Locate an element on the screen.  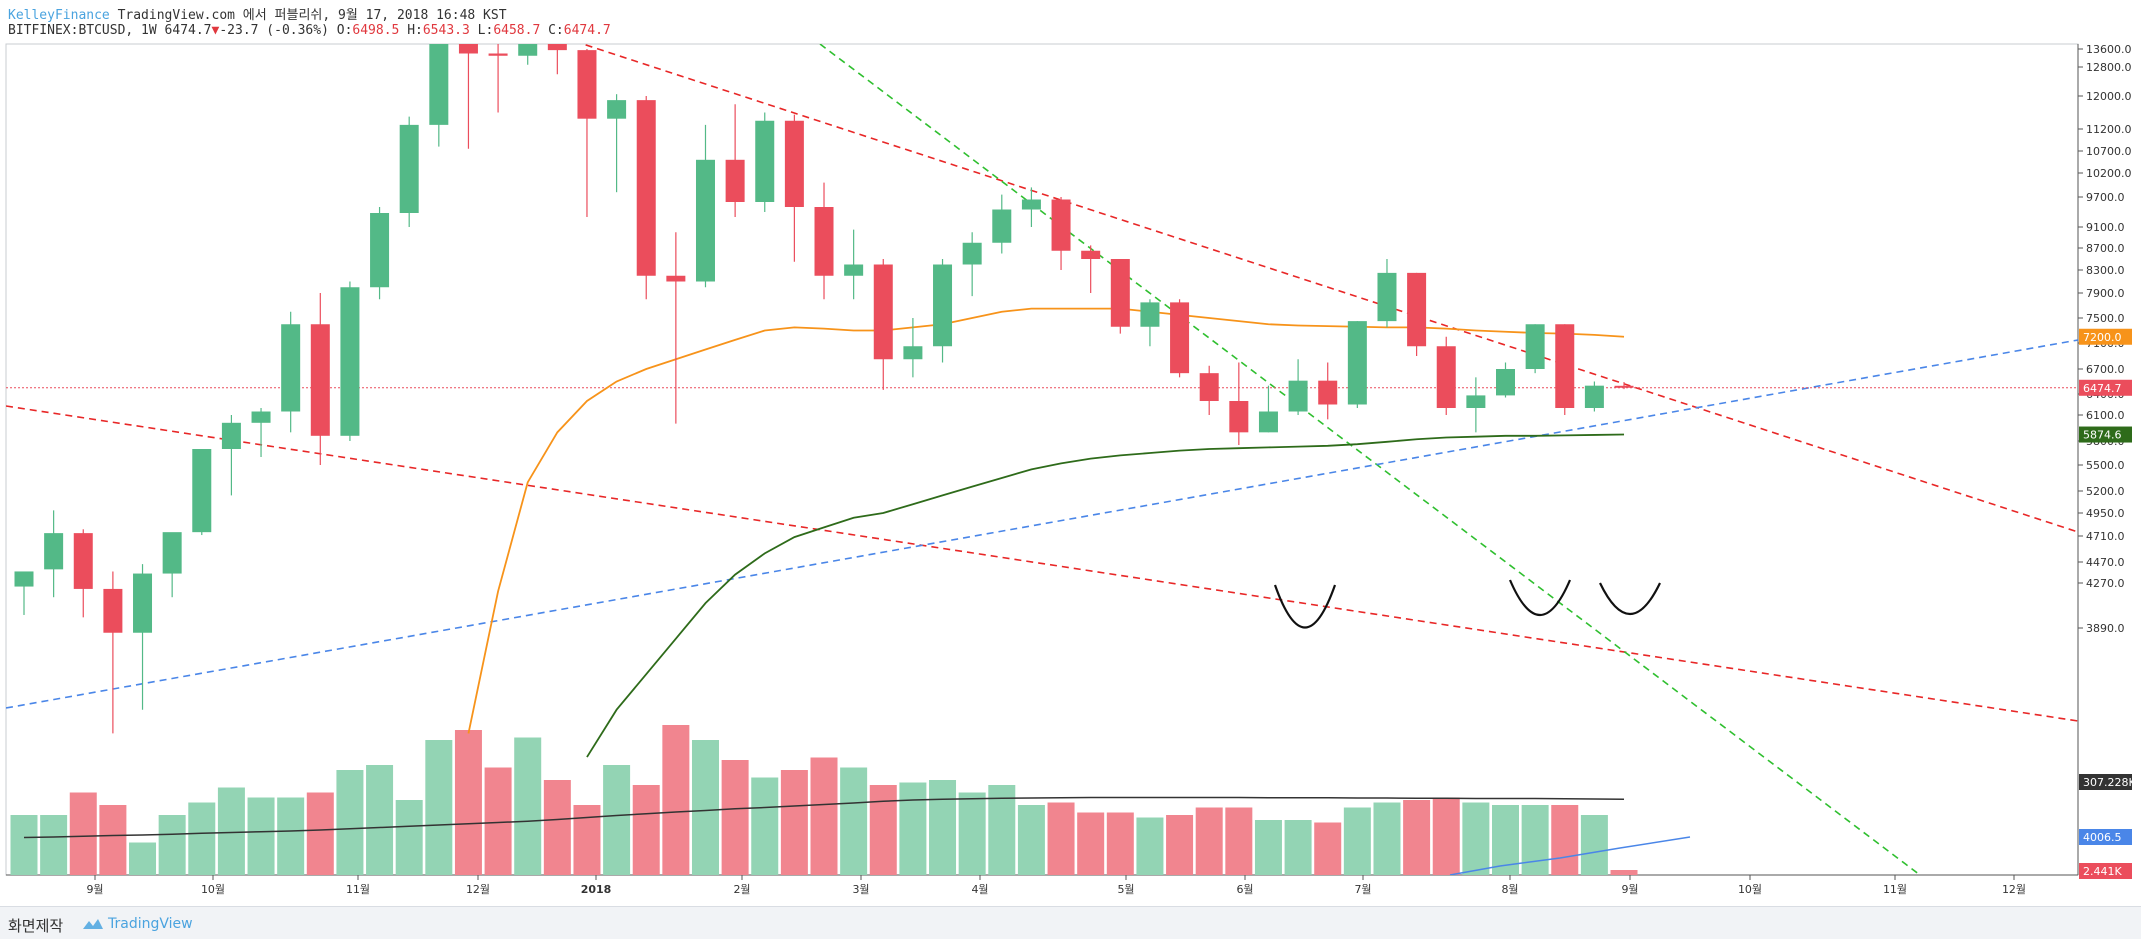
price-tick-label: 4710.0 is located at coordinates (2105, 536).